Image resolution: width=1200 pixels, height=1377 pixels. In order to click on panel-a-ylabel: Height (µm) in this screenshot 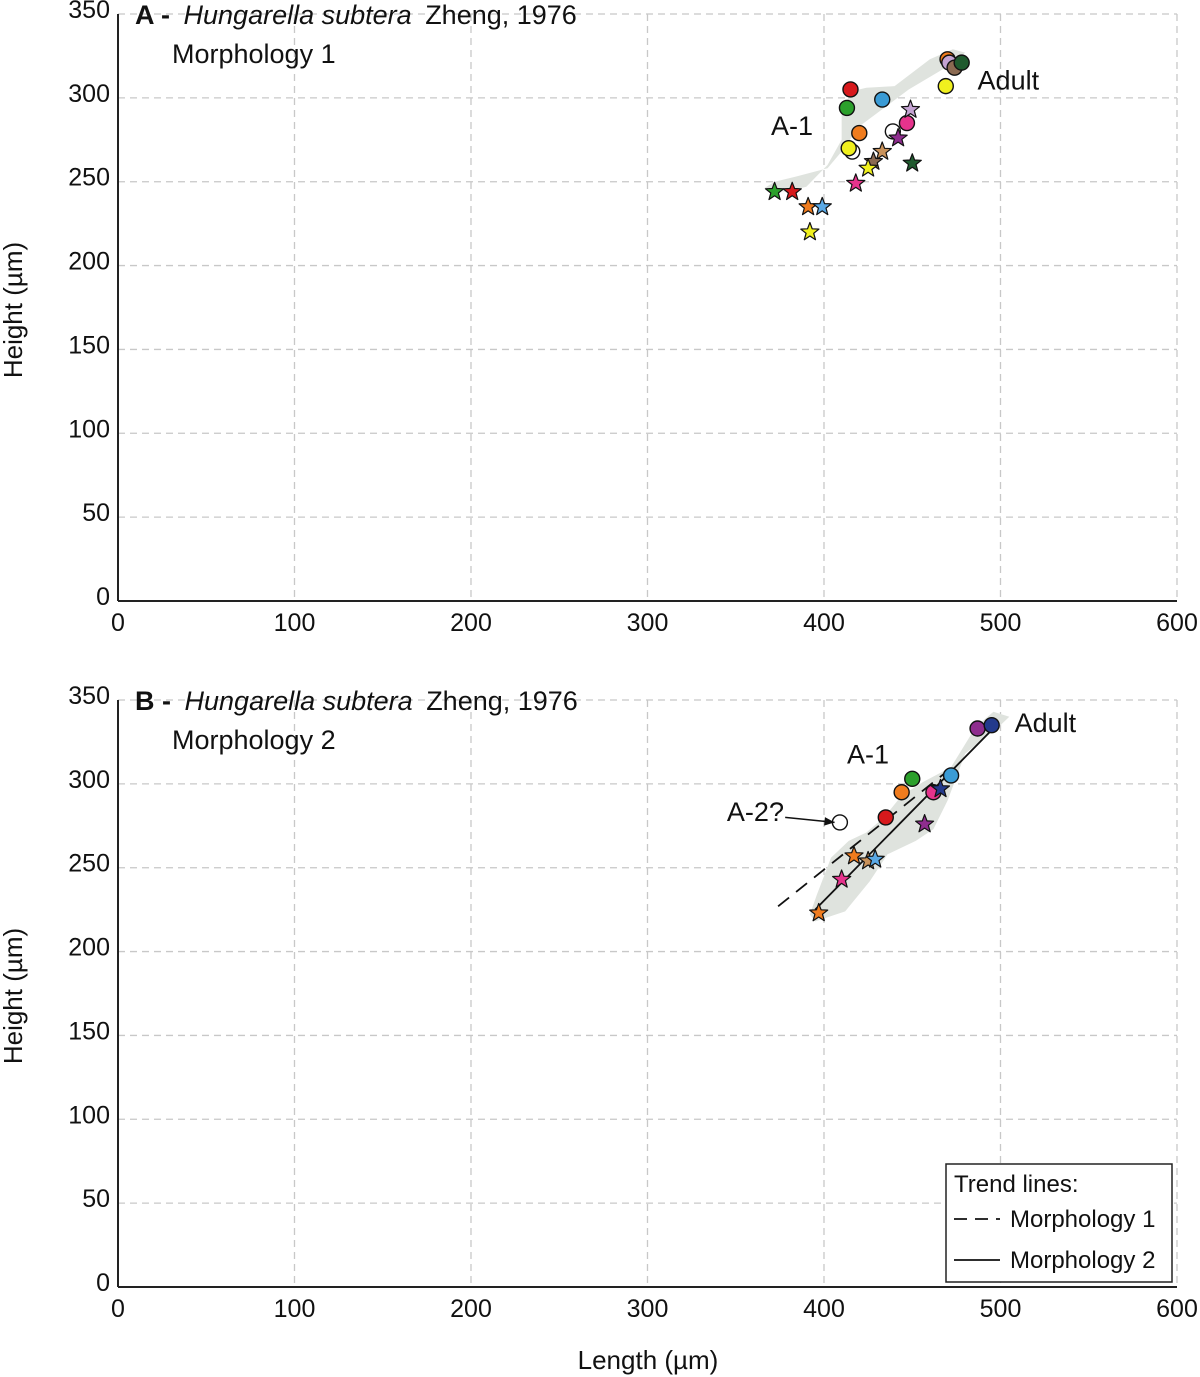, I will do `click(14, 310)`.